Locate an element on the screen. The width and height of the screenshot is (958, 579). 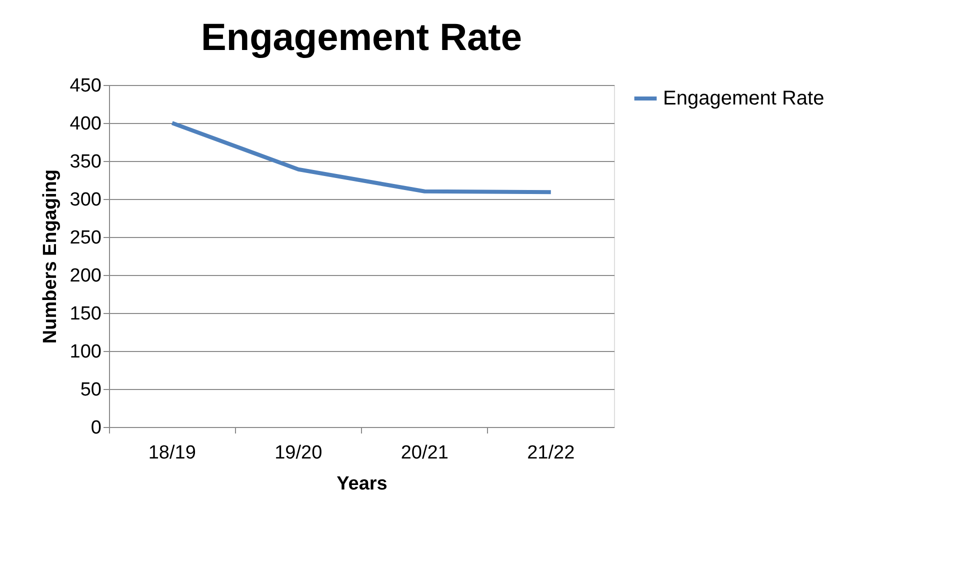
y-tick-label: 0 is located at coordinates (96, 428).